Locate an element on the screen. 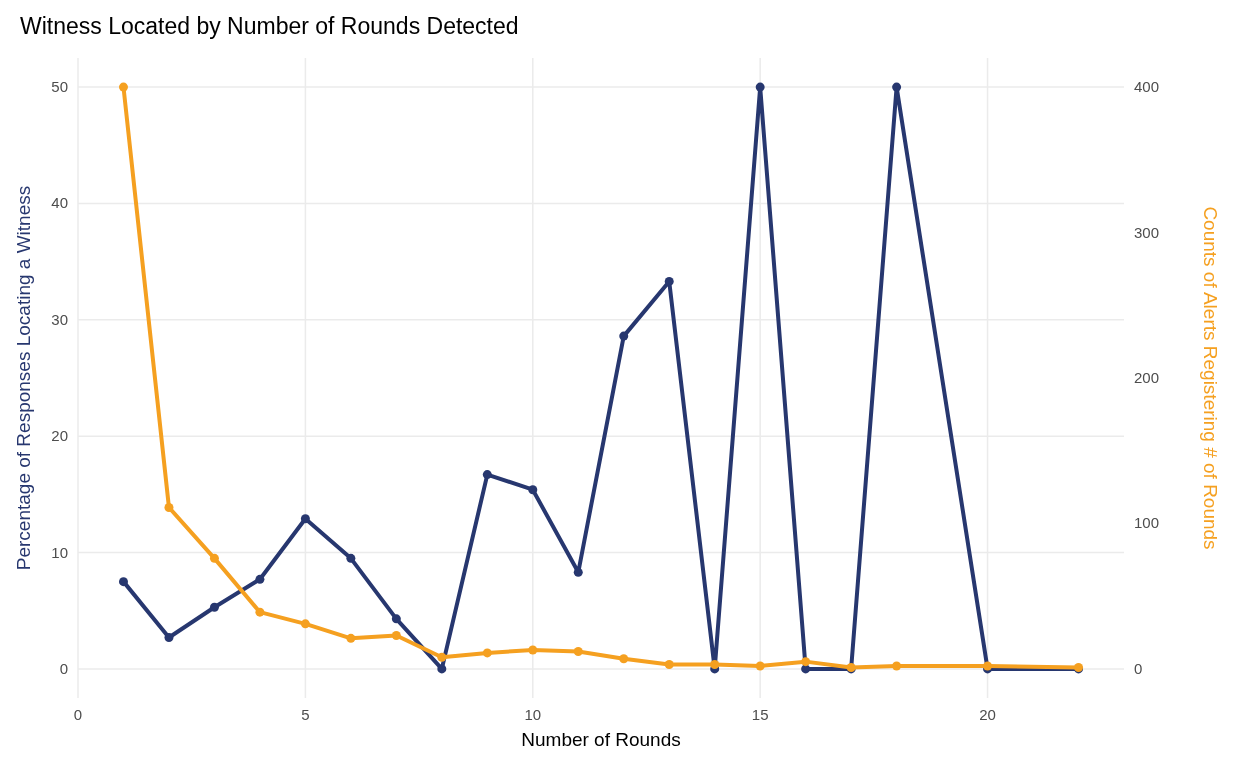  y2-tick-label: 300 is located at coordinates (1147, 232).